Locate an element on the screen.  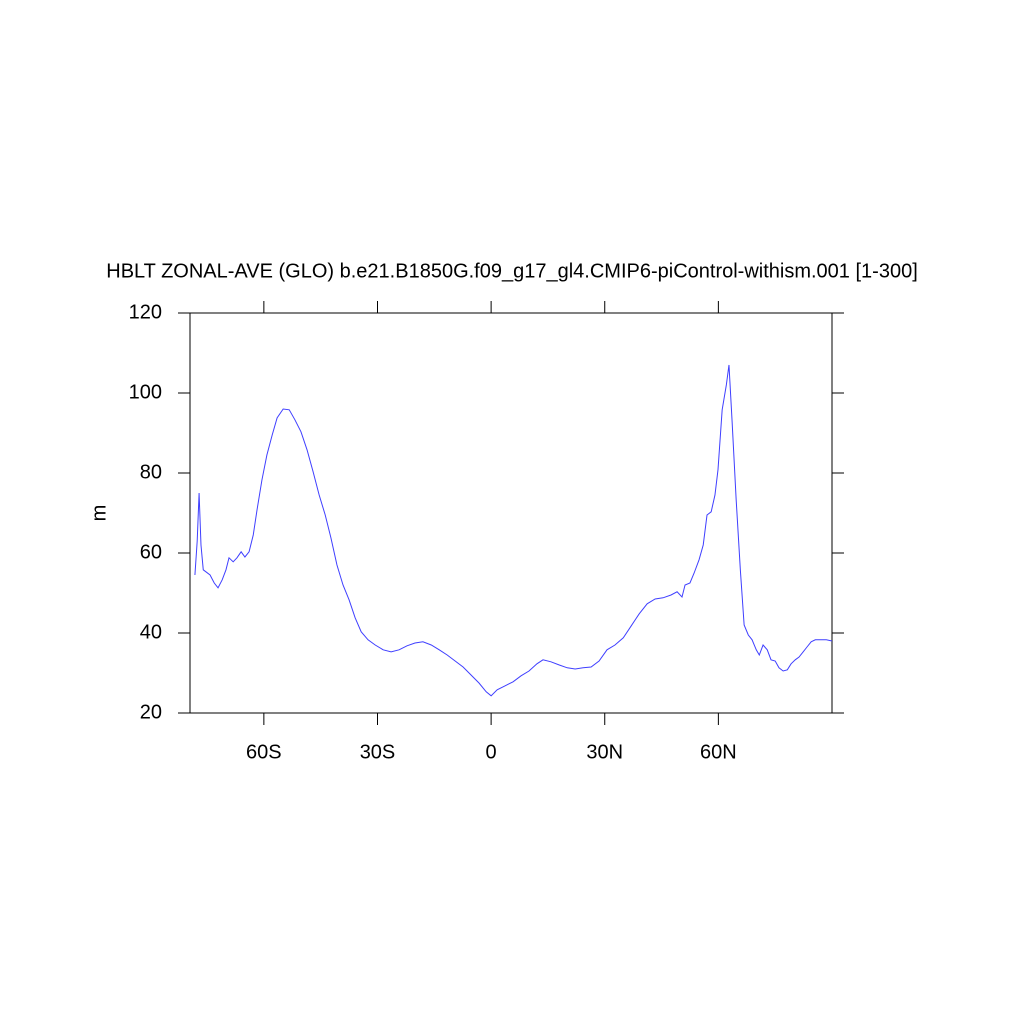
y-tick-label: 40 is located at coordinates (151, 632).